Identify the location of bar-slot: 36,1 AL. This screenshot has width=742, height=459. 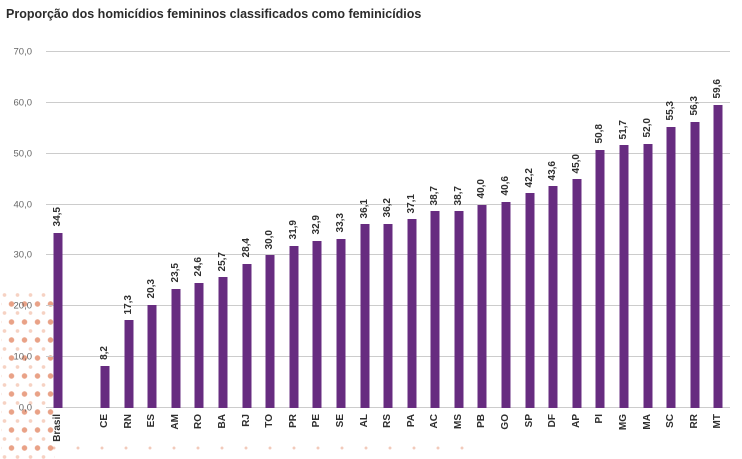
(365, 239).